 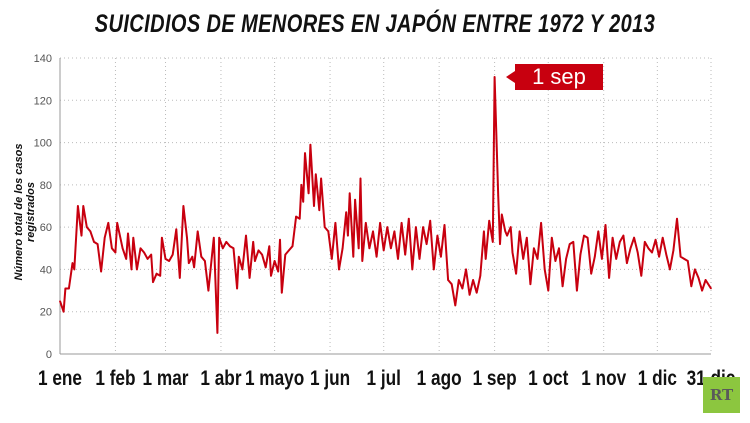 What do you see at coordinates (49, 355) in the screenshot?
I see `y-tick-label: 0` at bounding box center [49, 355].